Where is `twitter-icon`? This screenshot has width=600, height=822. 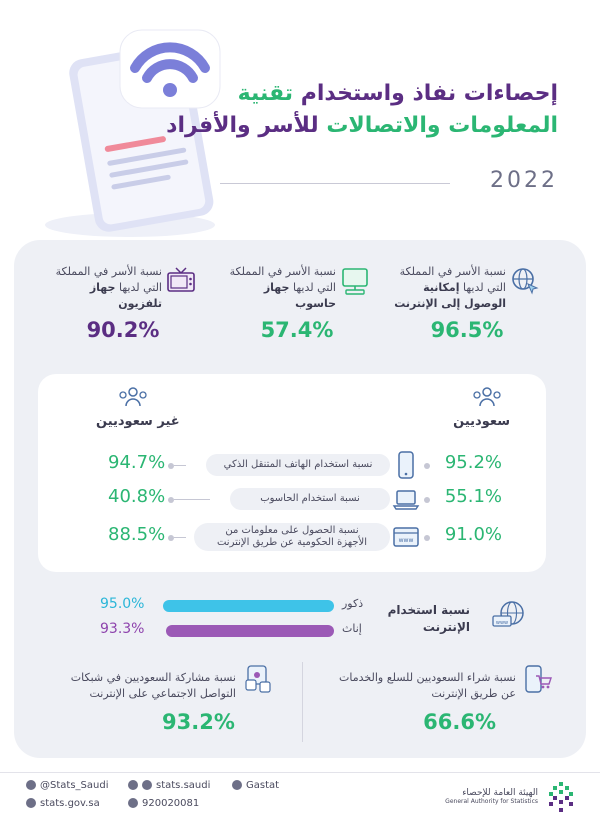
twitter-icon is located at coordinates (31, 785).